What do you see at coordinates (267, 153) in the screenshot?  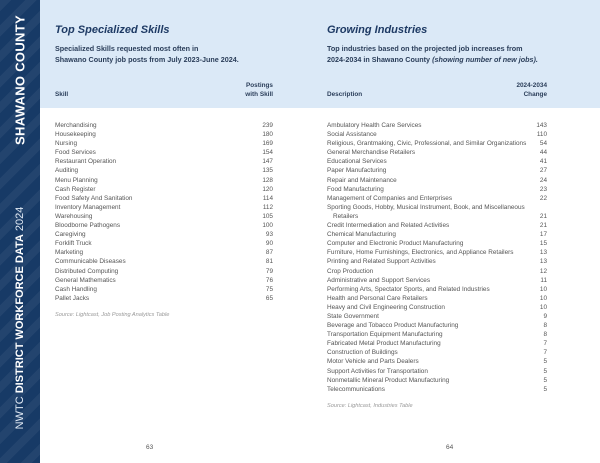 I see `row-value: 154` at bounding box center [267, 153].